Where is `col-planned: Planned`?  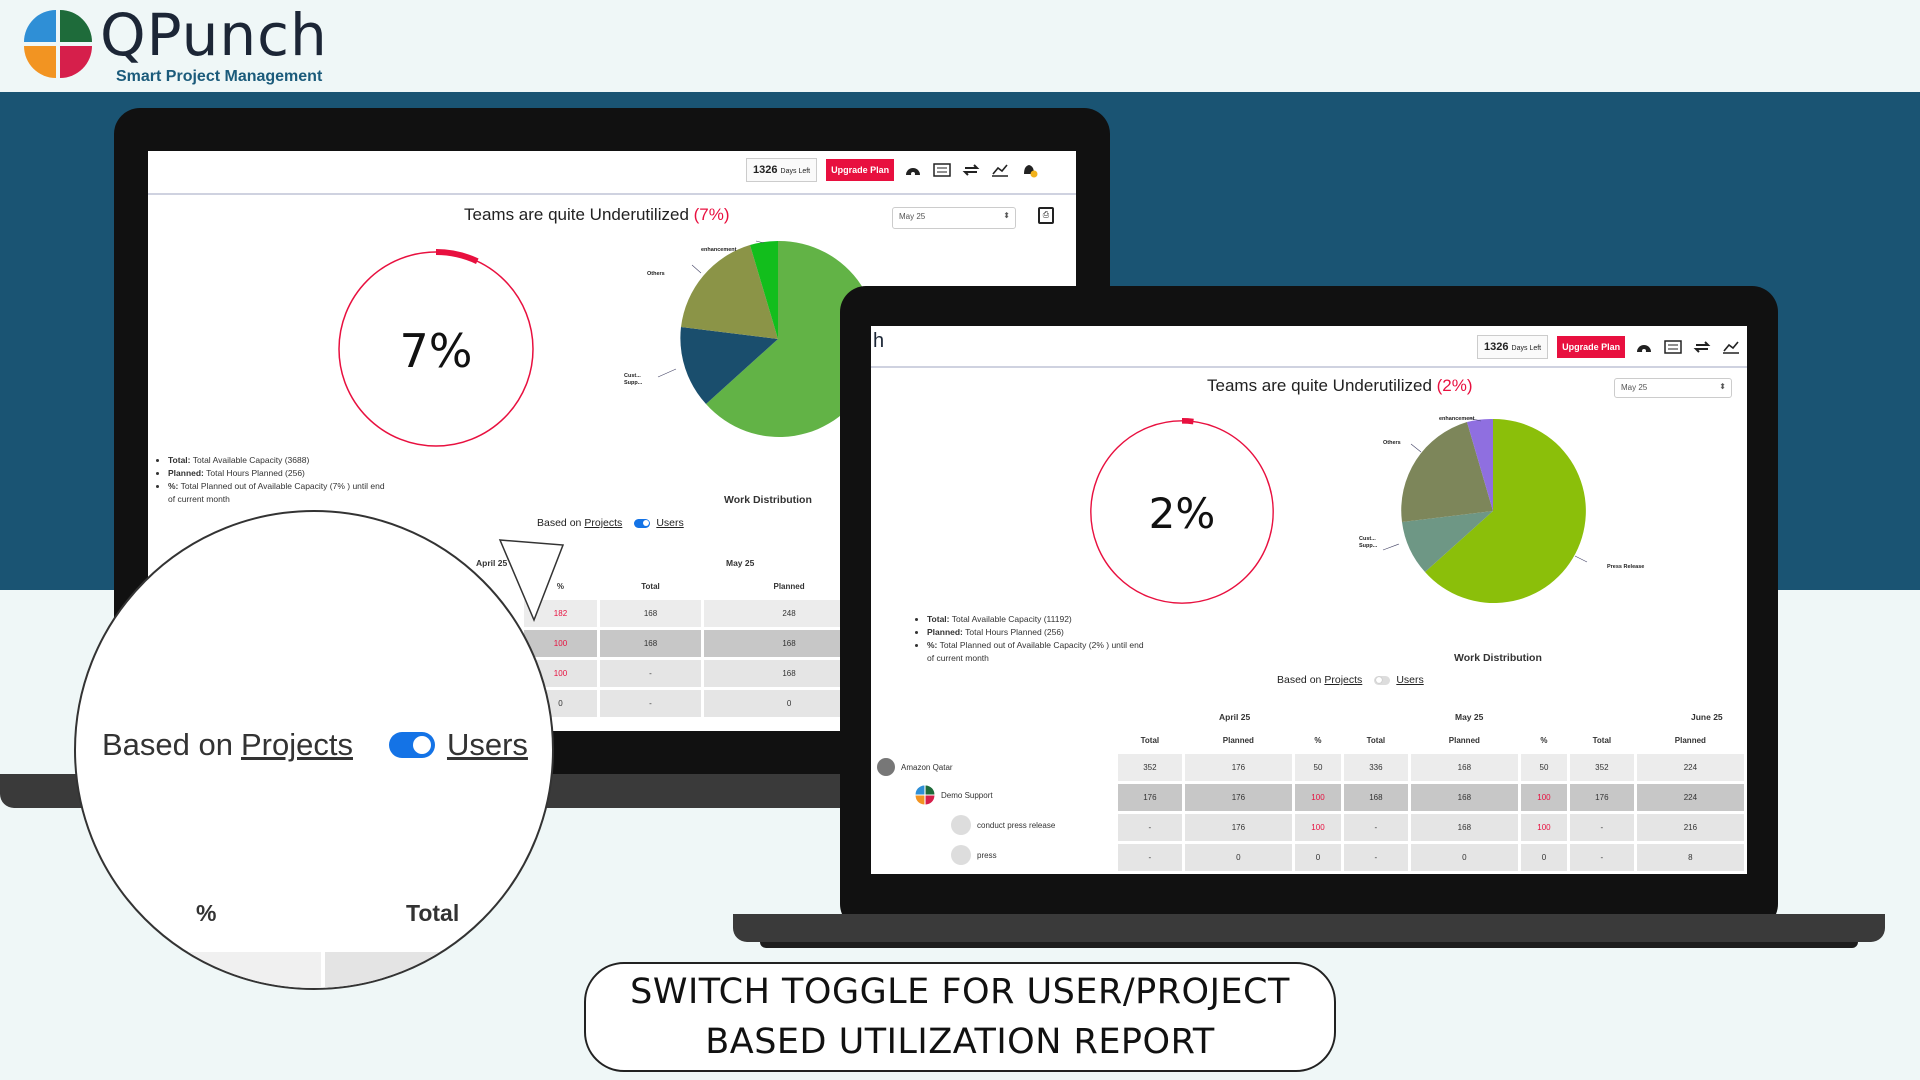 col-planned: Planned is located at coordinates (789, 586).